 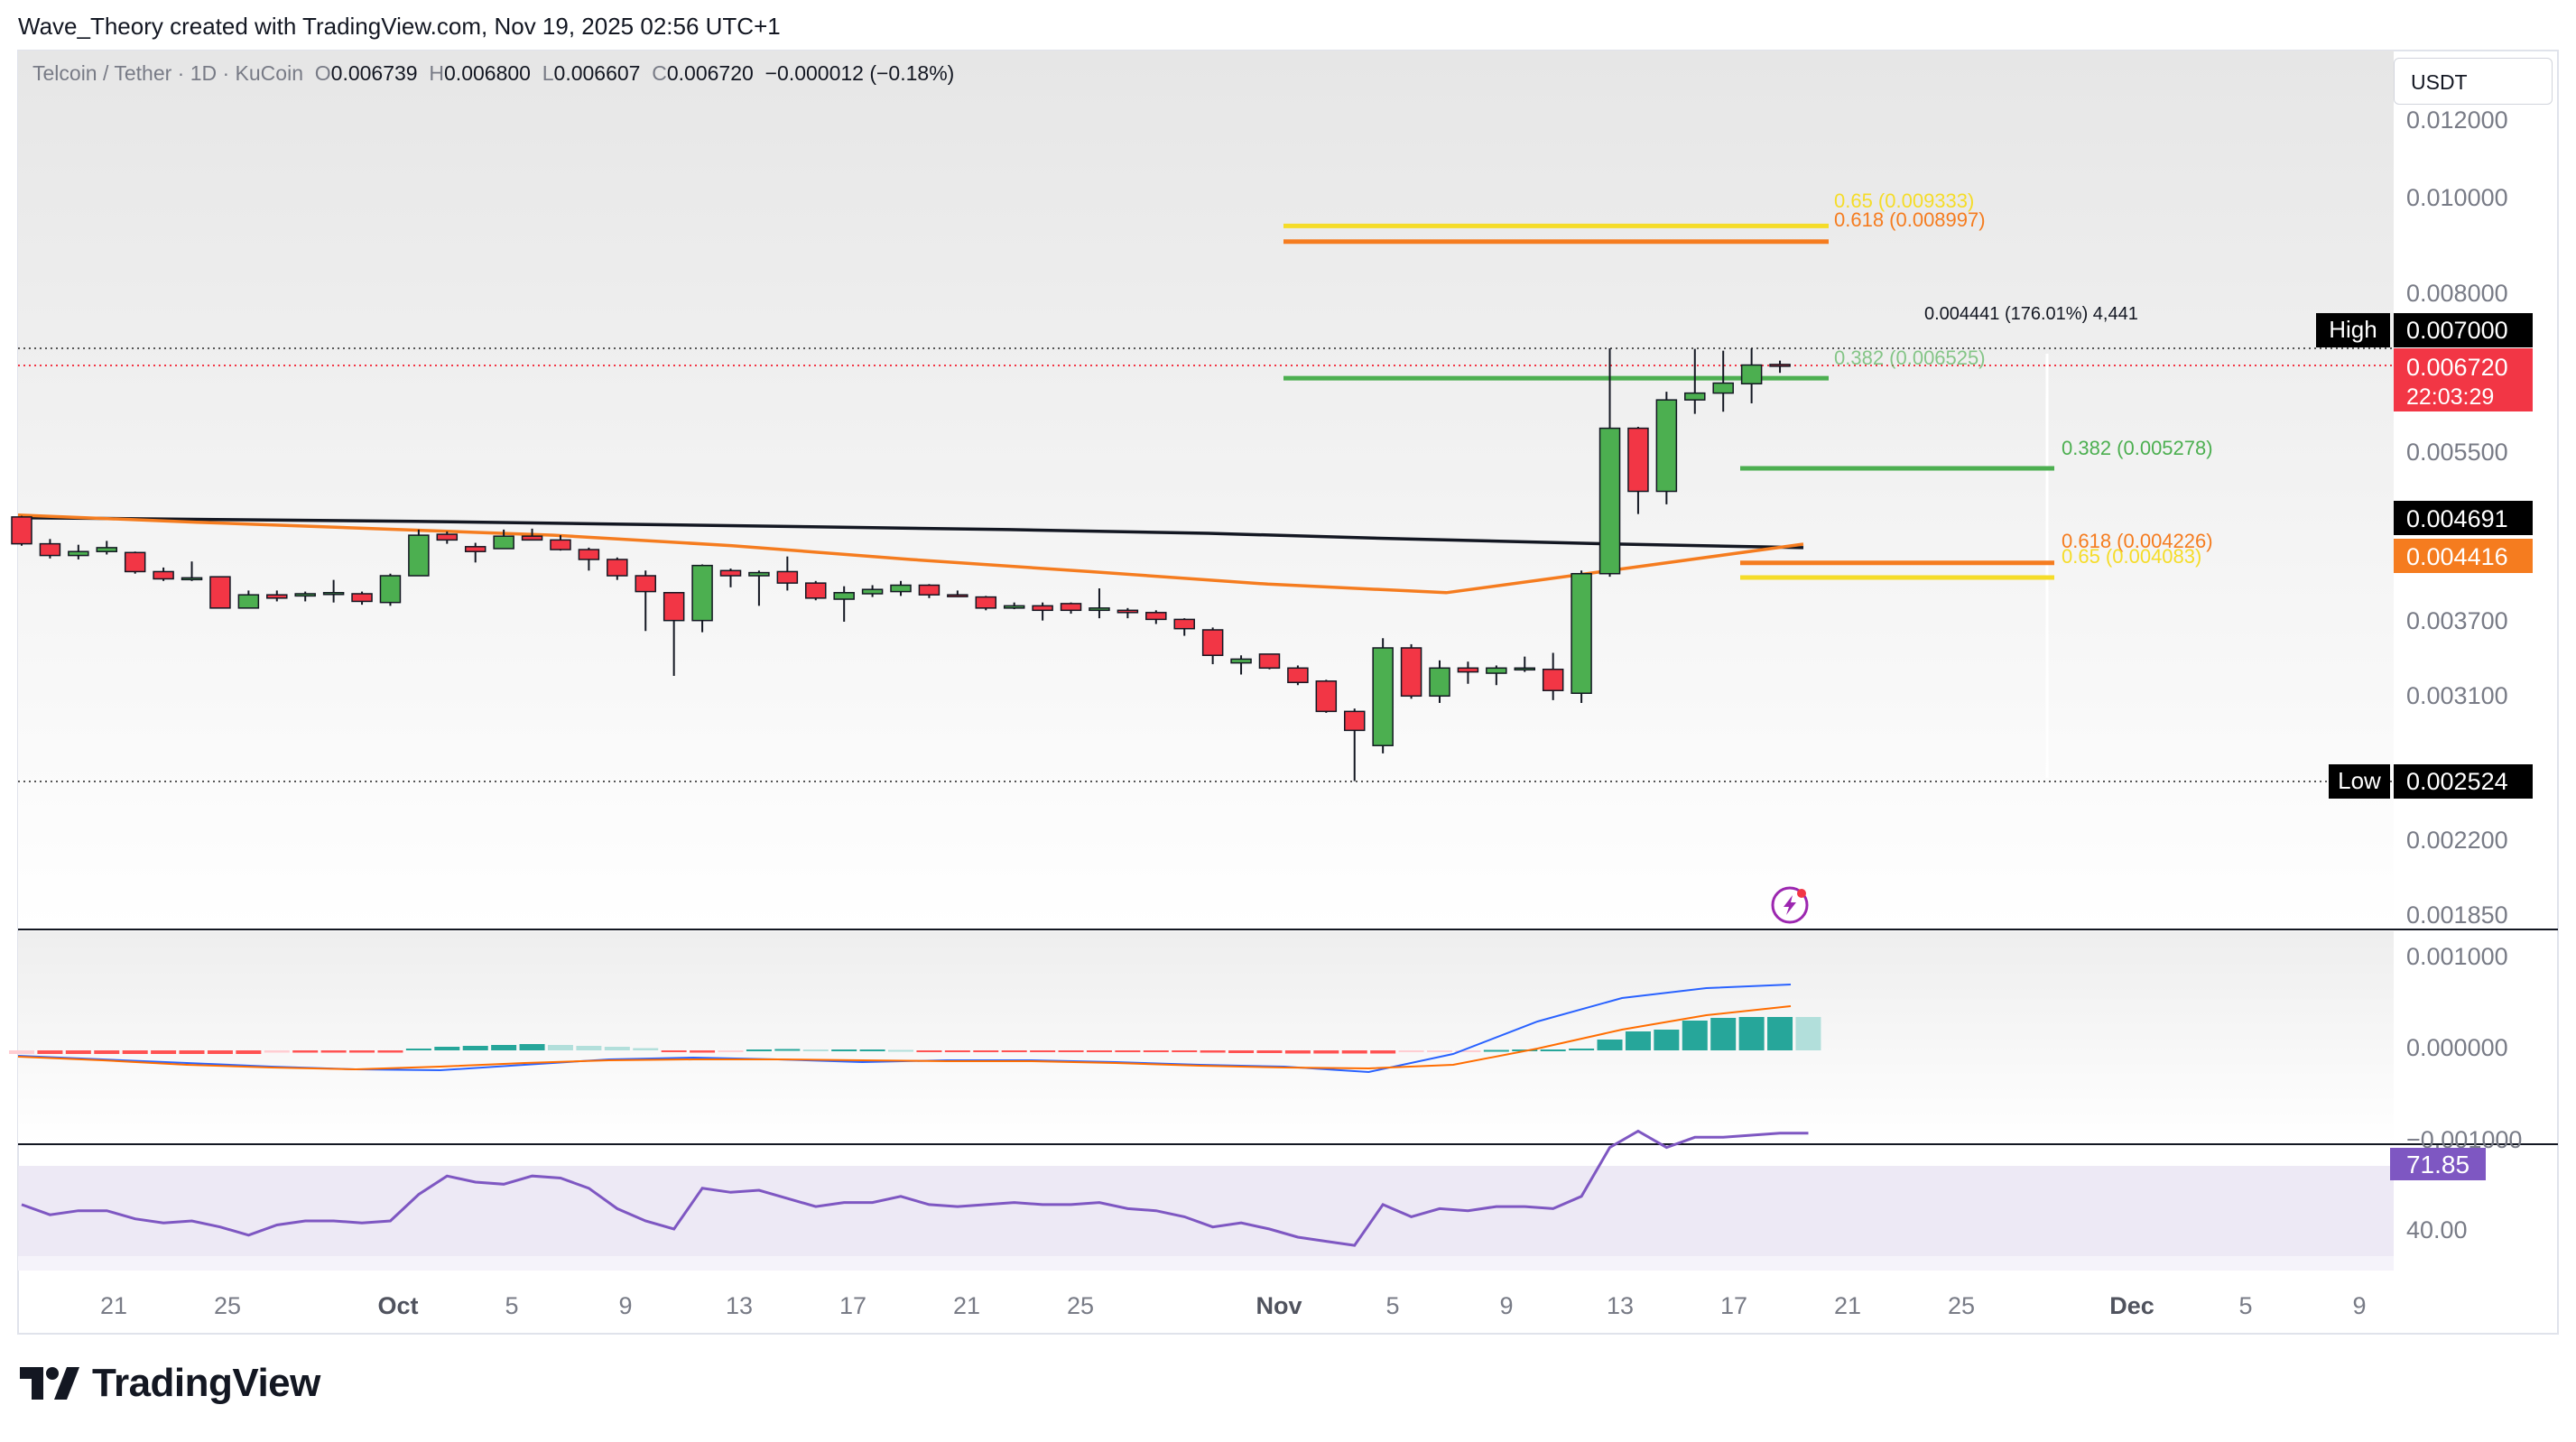 What do you see at coordinates (2473, 81) in the screenshot?
I see `currency-selector-button: USDT` at bounding box center [2473, 81].